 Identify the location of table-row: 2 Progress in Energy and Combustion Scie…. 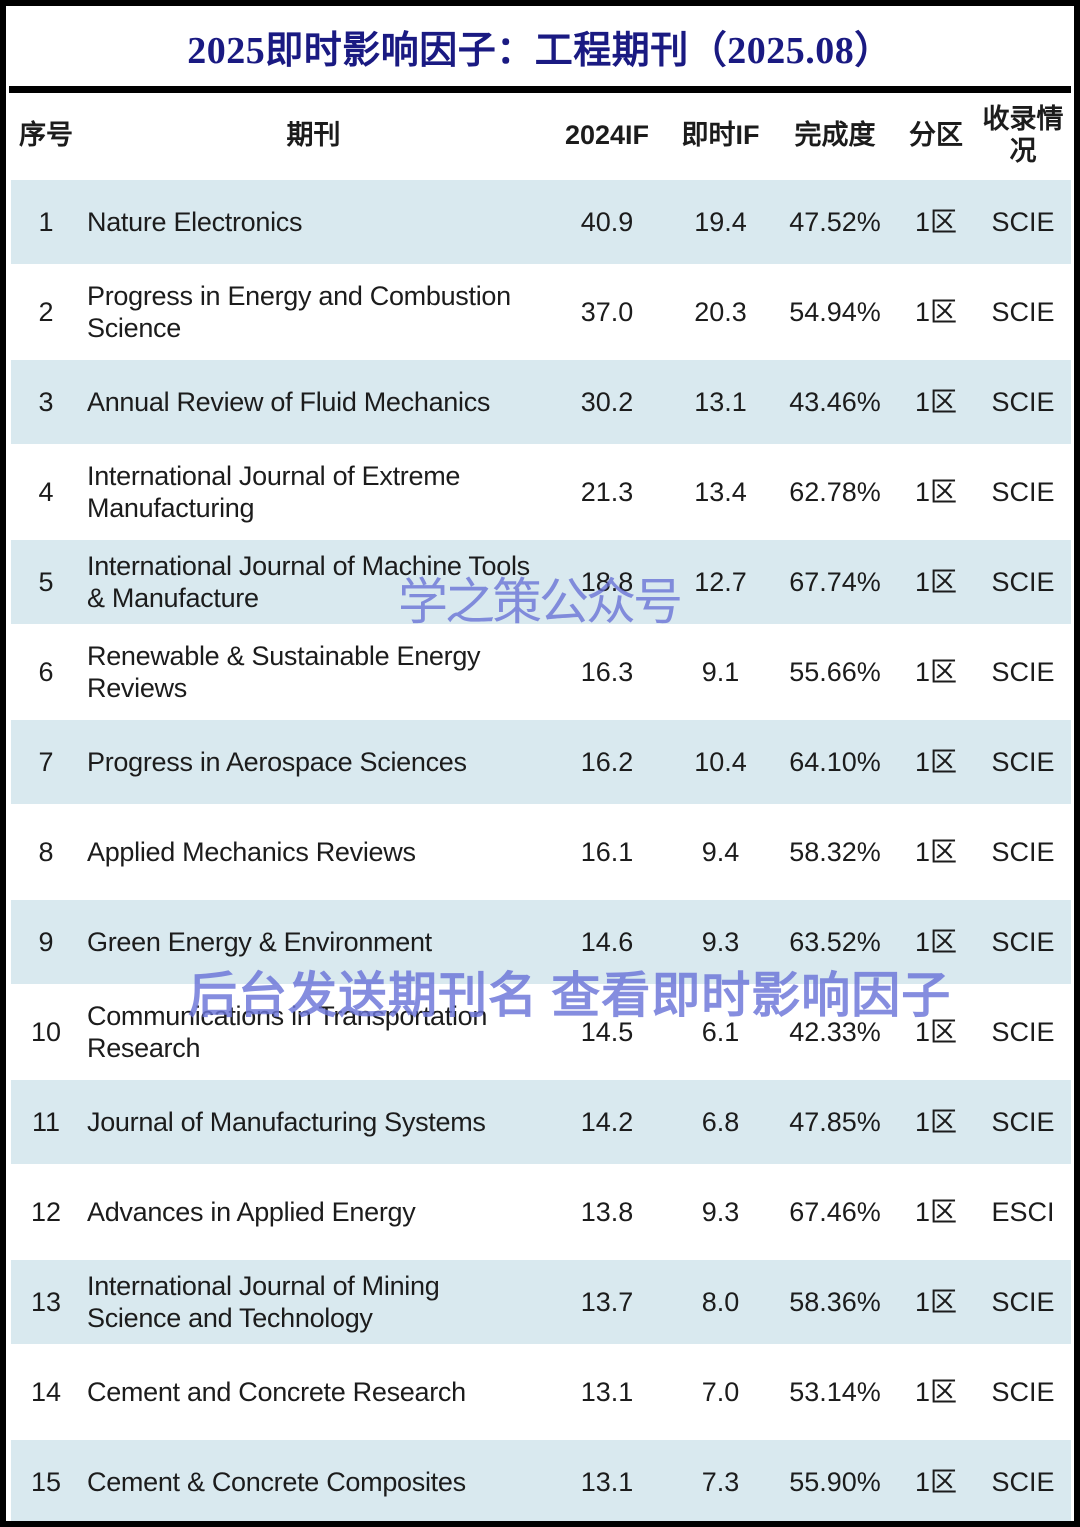
(541, 312).